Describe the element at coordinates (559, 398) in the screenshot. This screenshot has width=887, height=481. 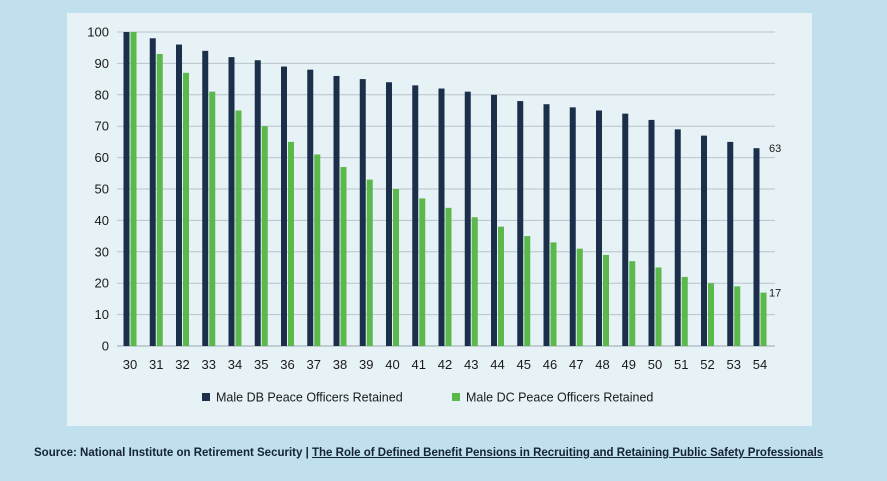
I see `legend-label: Male DC Peace Officers Retained` at that location.